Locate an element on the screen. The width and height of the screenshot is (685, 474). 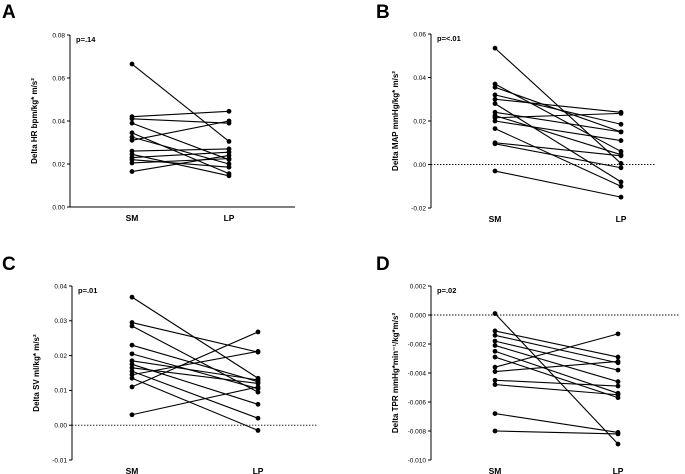
y-tick-label: -0.002 is located at coordinates (417, 344).